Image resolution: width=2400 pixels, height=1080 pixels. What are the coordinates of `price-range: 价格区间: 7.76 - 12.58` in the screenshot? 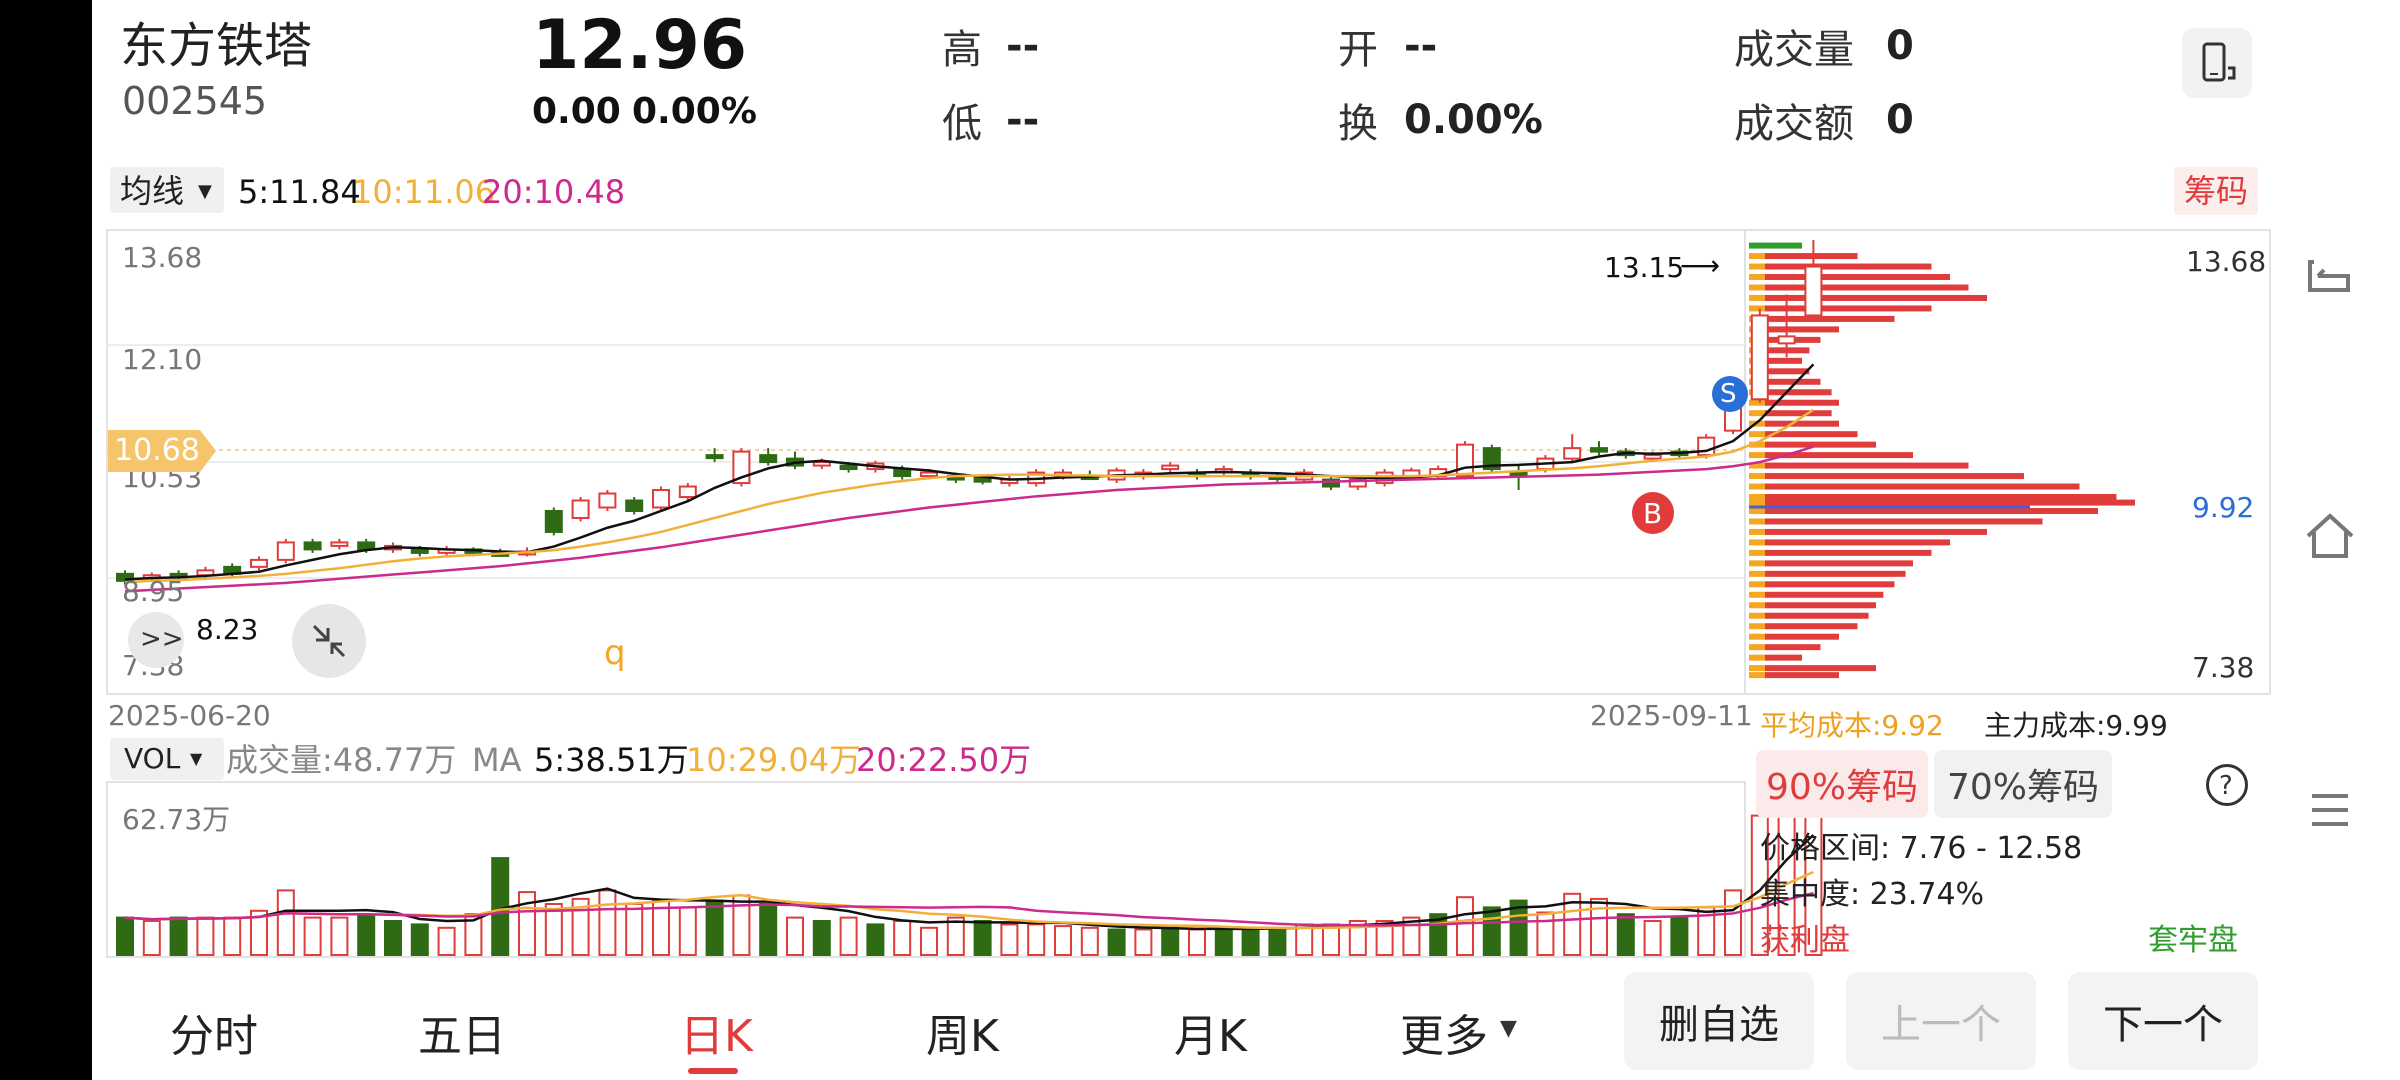 It's located at (1921, 848).